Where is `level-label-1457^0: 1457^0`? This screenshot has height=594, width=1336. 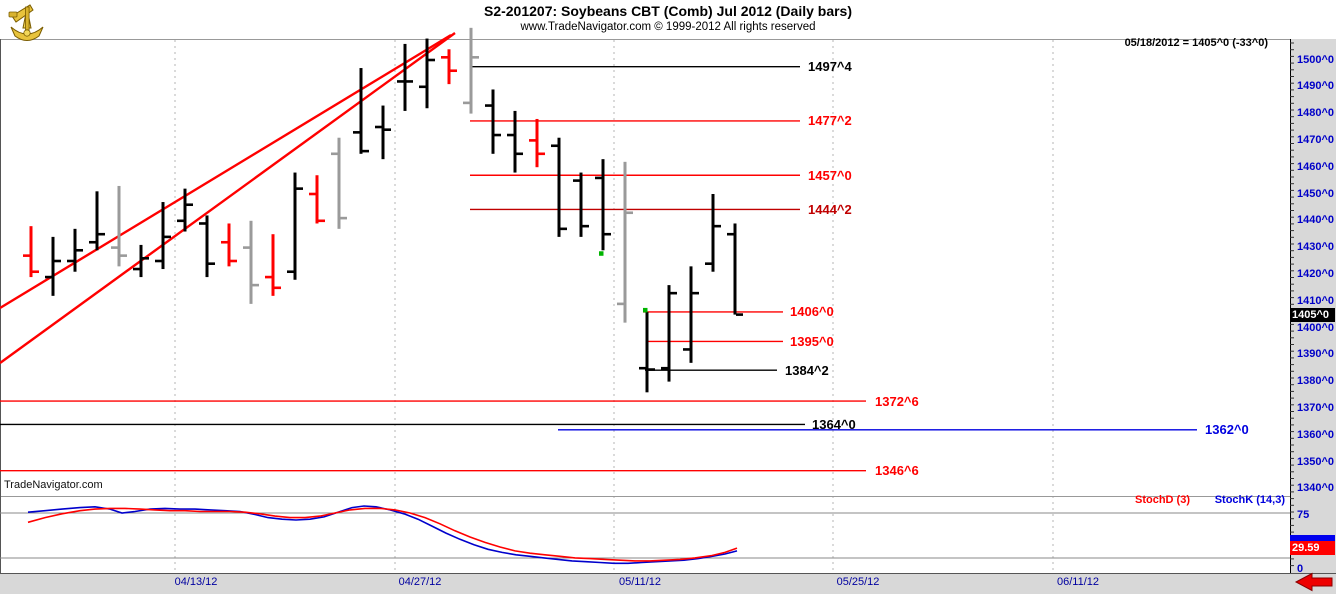
level-label-1457^0: 1457^0 is located at coordinates (830, 175).